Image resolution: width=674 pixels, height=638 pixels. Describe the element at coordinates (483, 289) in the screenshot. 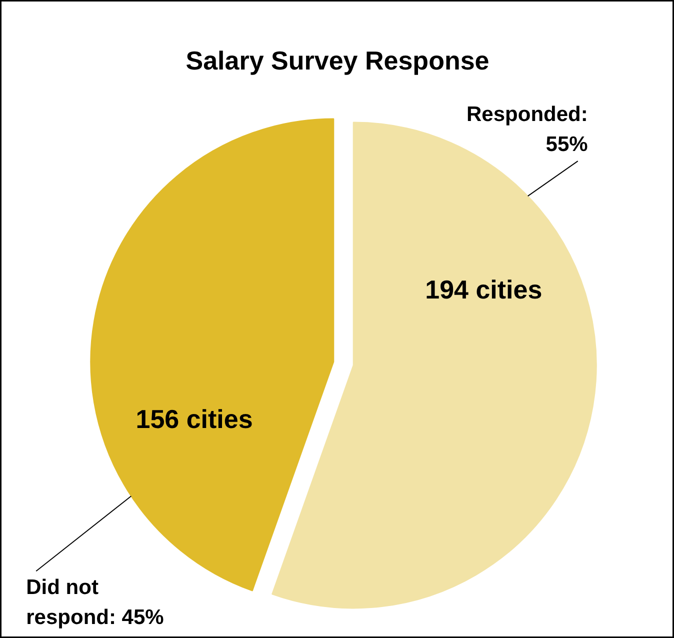

I see `data-label: 194 cities` at that location.